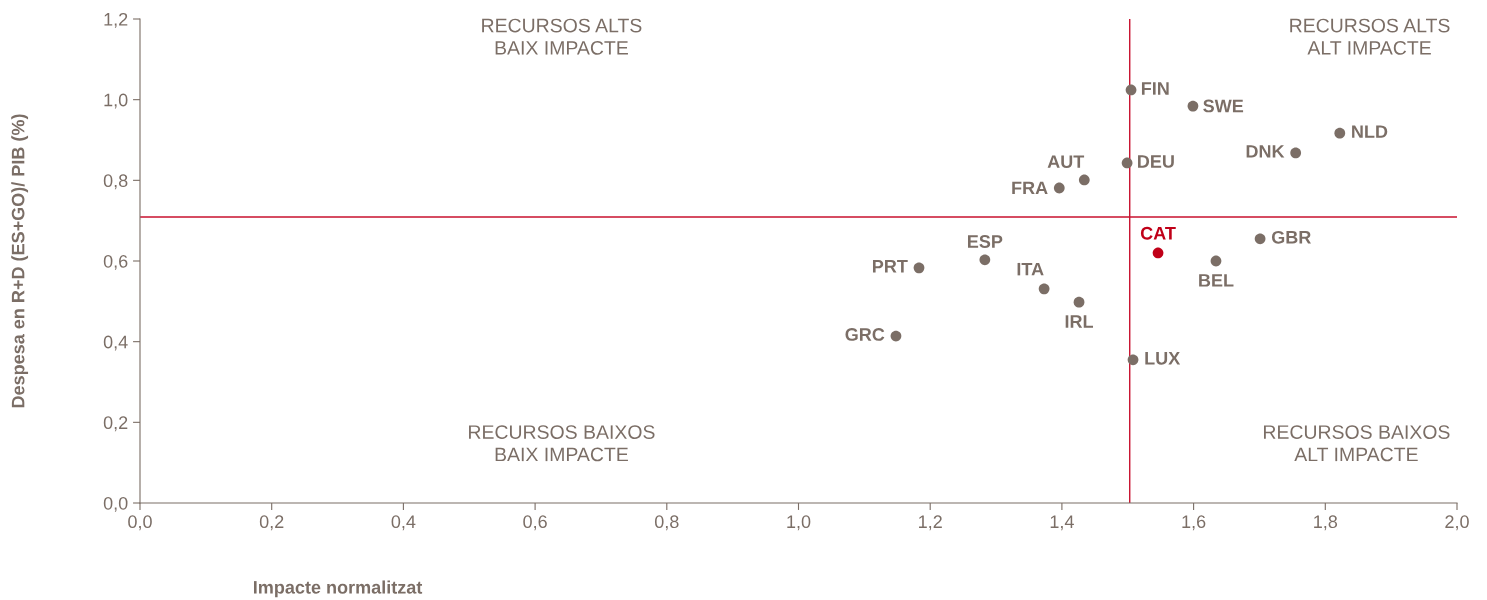 This screenshot has width=1487, height=600. I want to click on series-label: GRC, so click(865, 334).